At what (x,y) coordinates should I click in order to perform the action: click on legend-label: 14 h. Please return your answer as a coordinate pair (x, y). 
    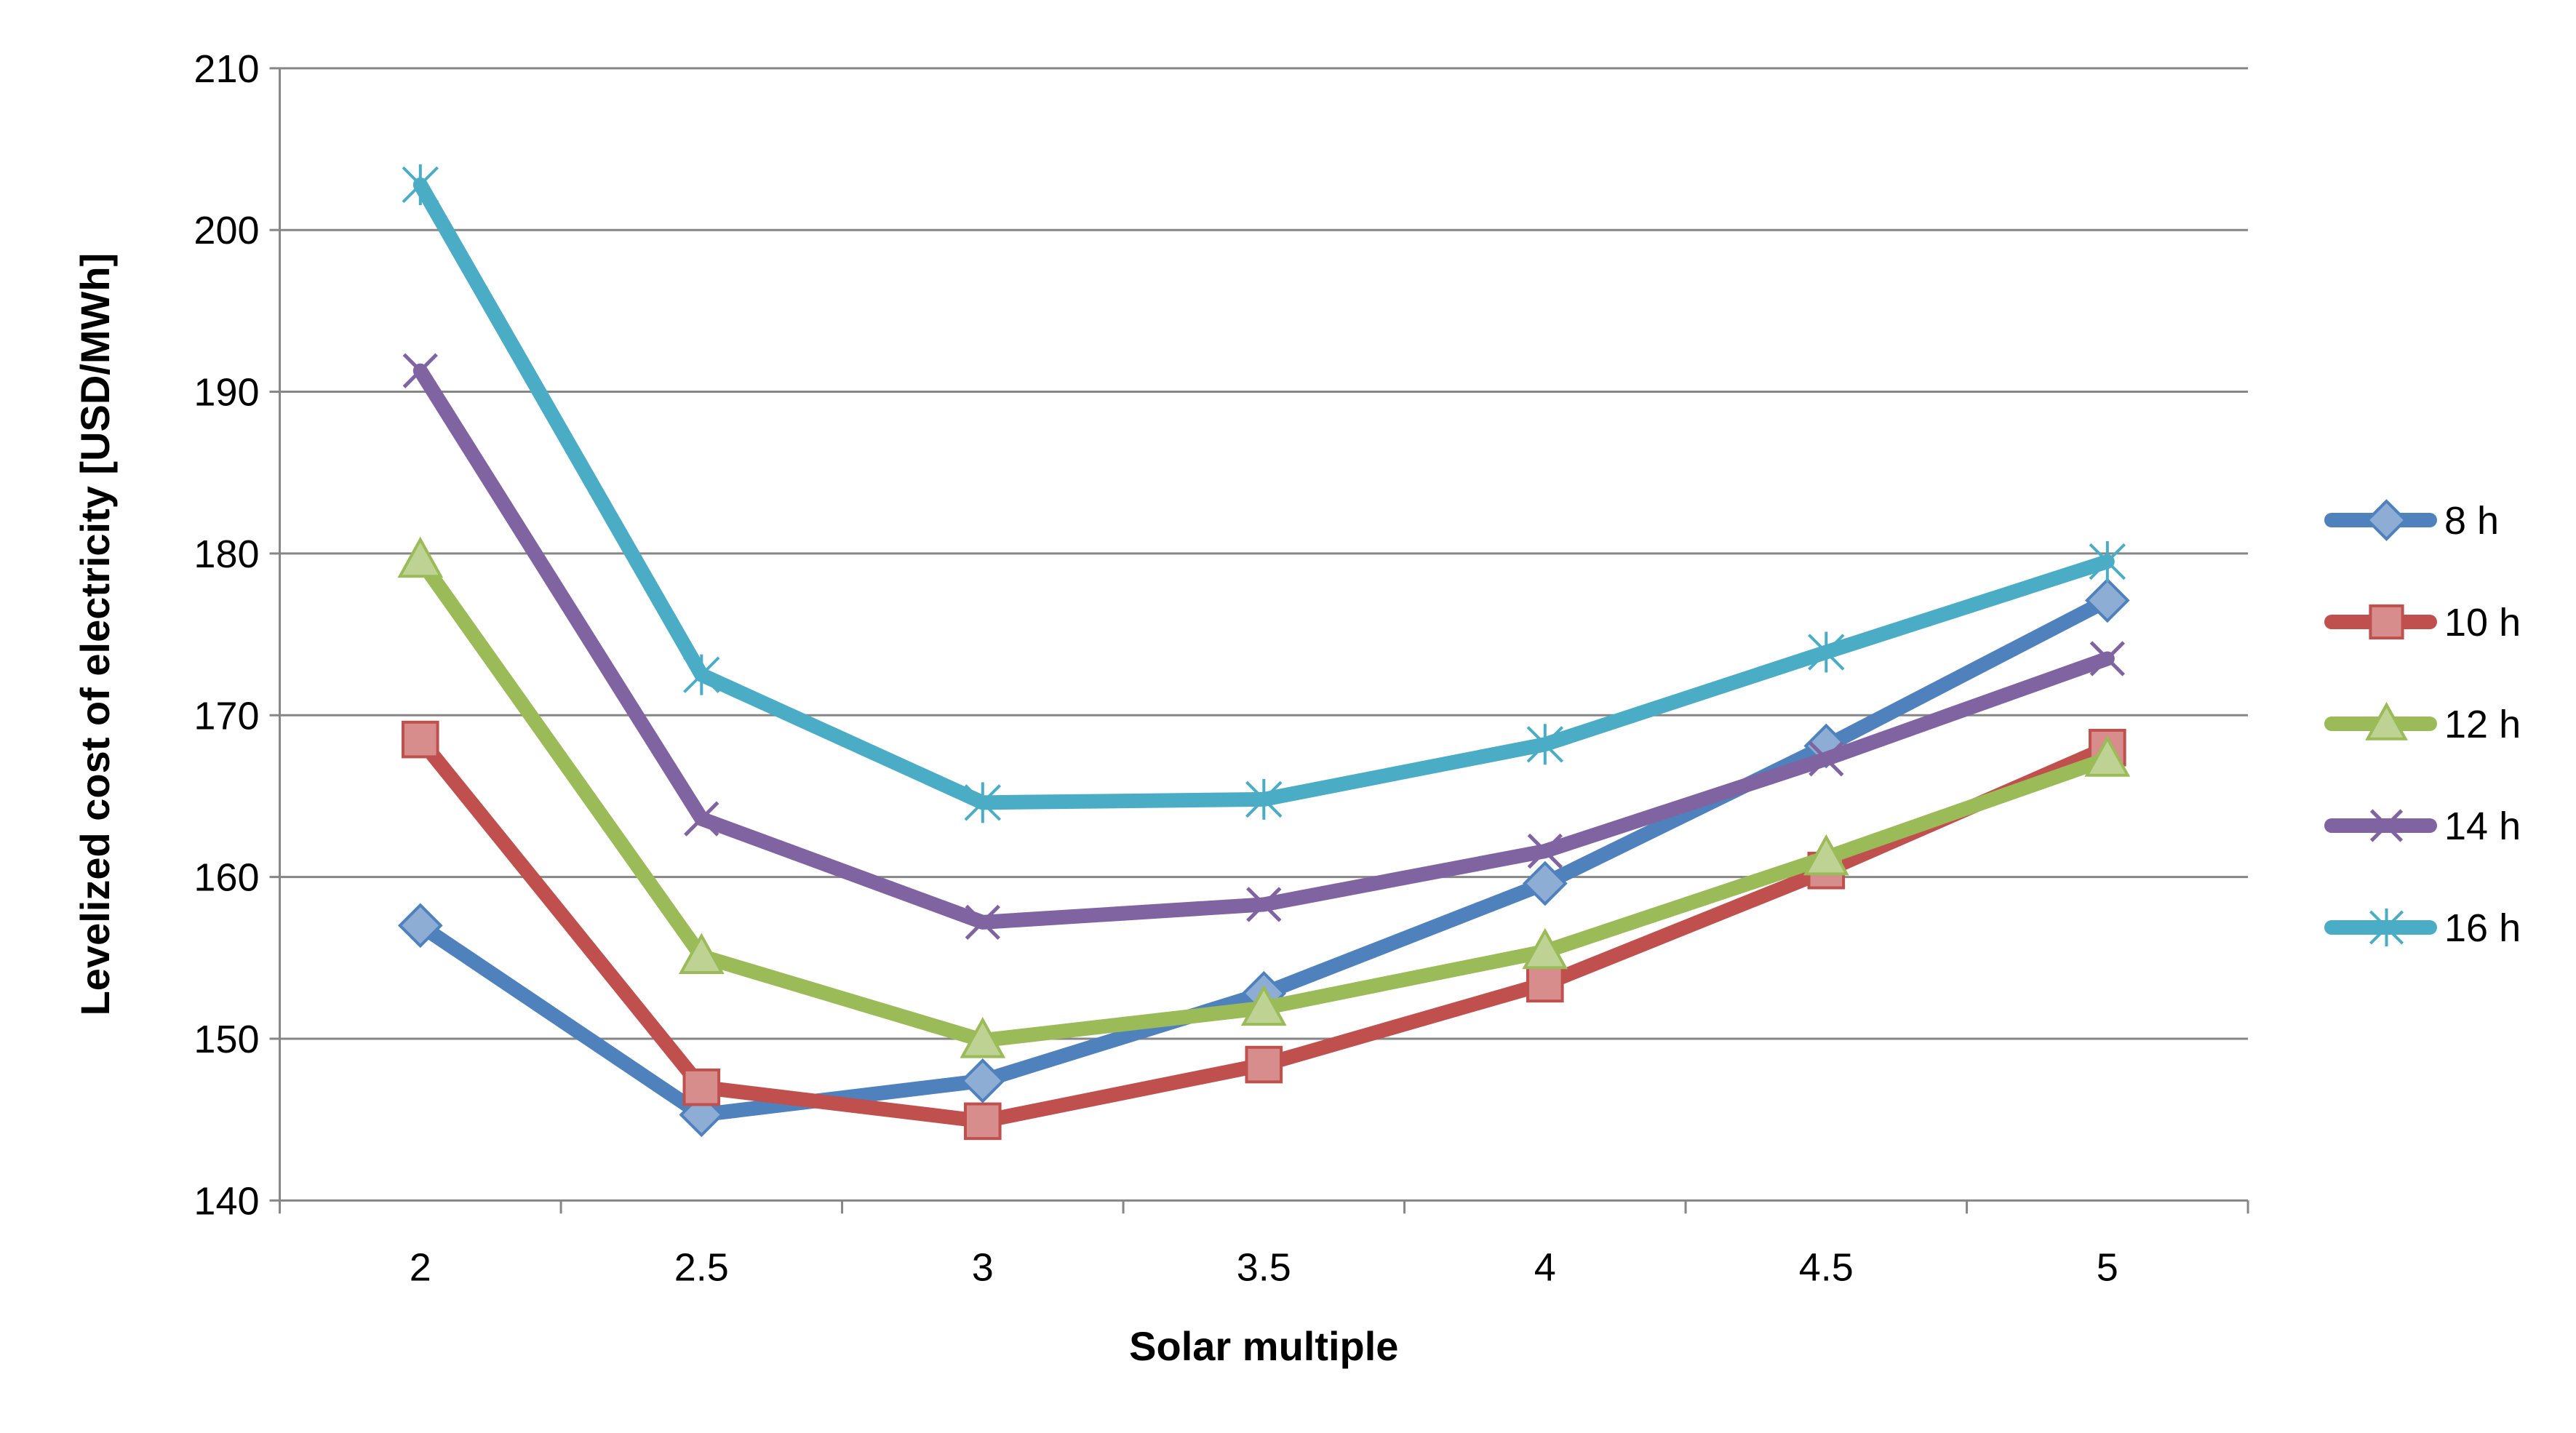
    Looking at the image, I should click on (2482, 826).